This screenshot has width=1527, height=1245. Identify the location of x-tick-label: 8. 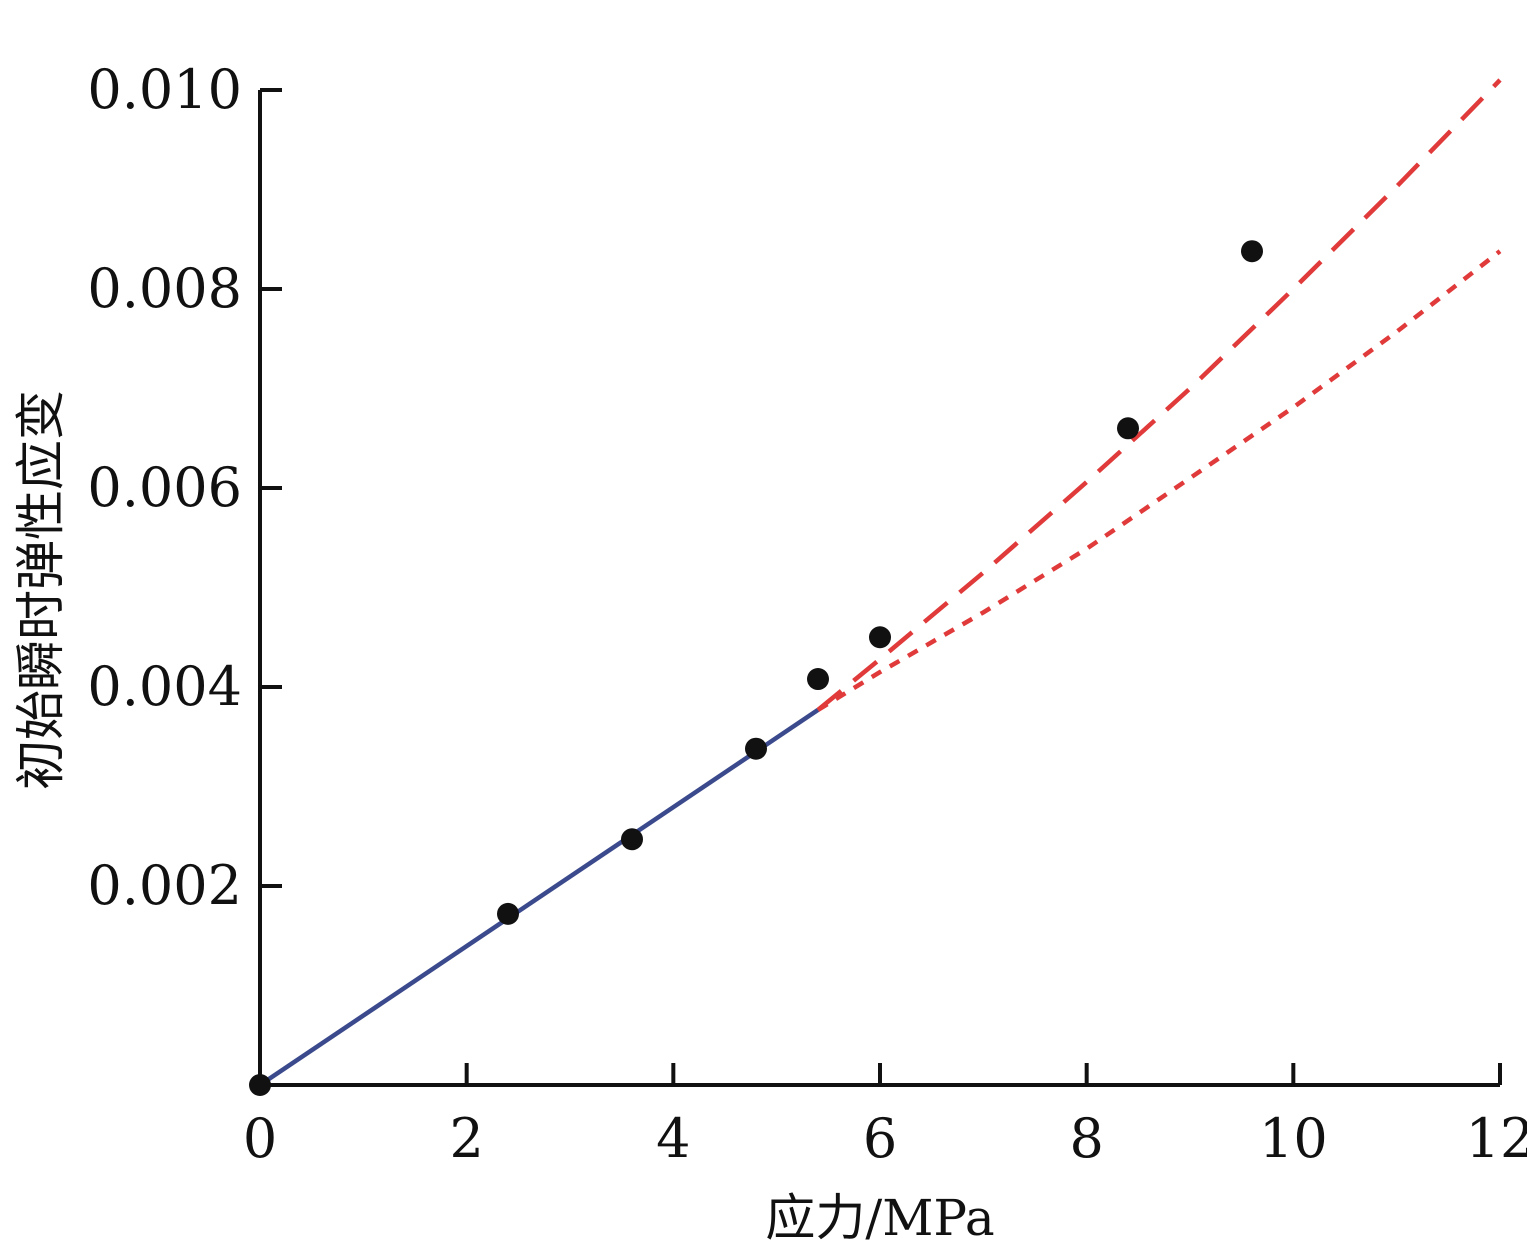
(1086, 1138).